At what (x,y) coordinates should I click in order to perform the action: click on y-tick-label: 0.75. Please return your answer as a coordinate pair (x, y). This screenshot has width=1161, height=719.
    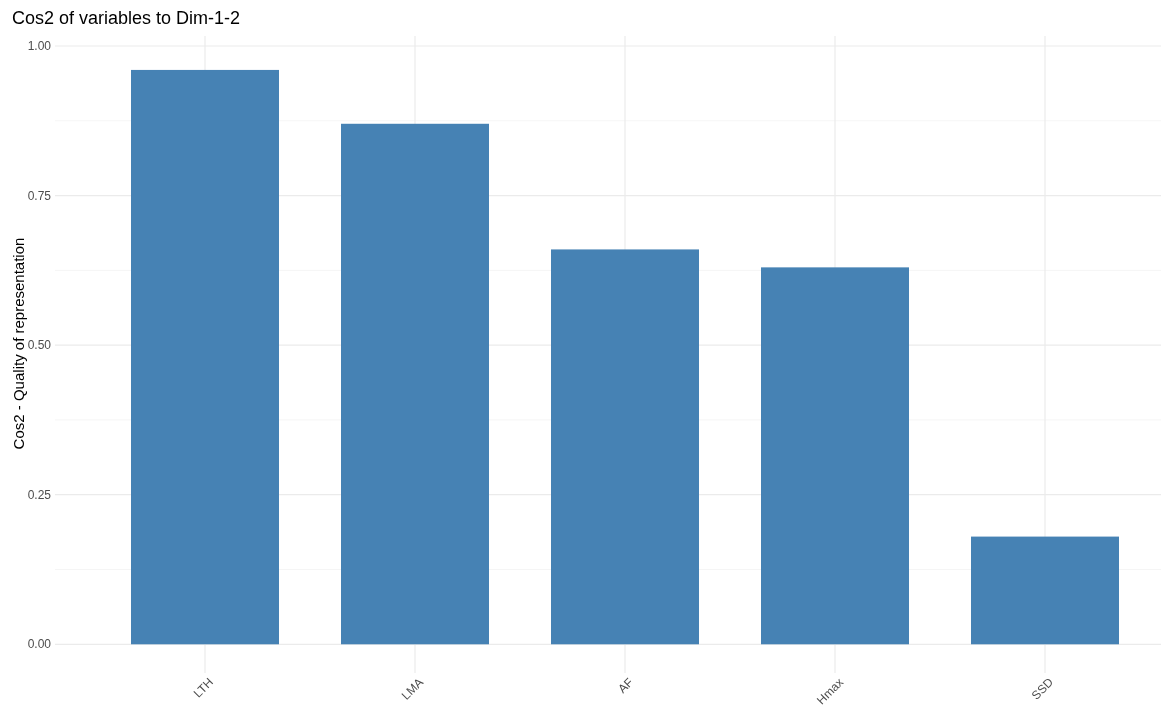
    Looking at the image, I should click on (39, 195).